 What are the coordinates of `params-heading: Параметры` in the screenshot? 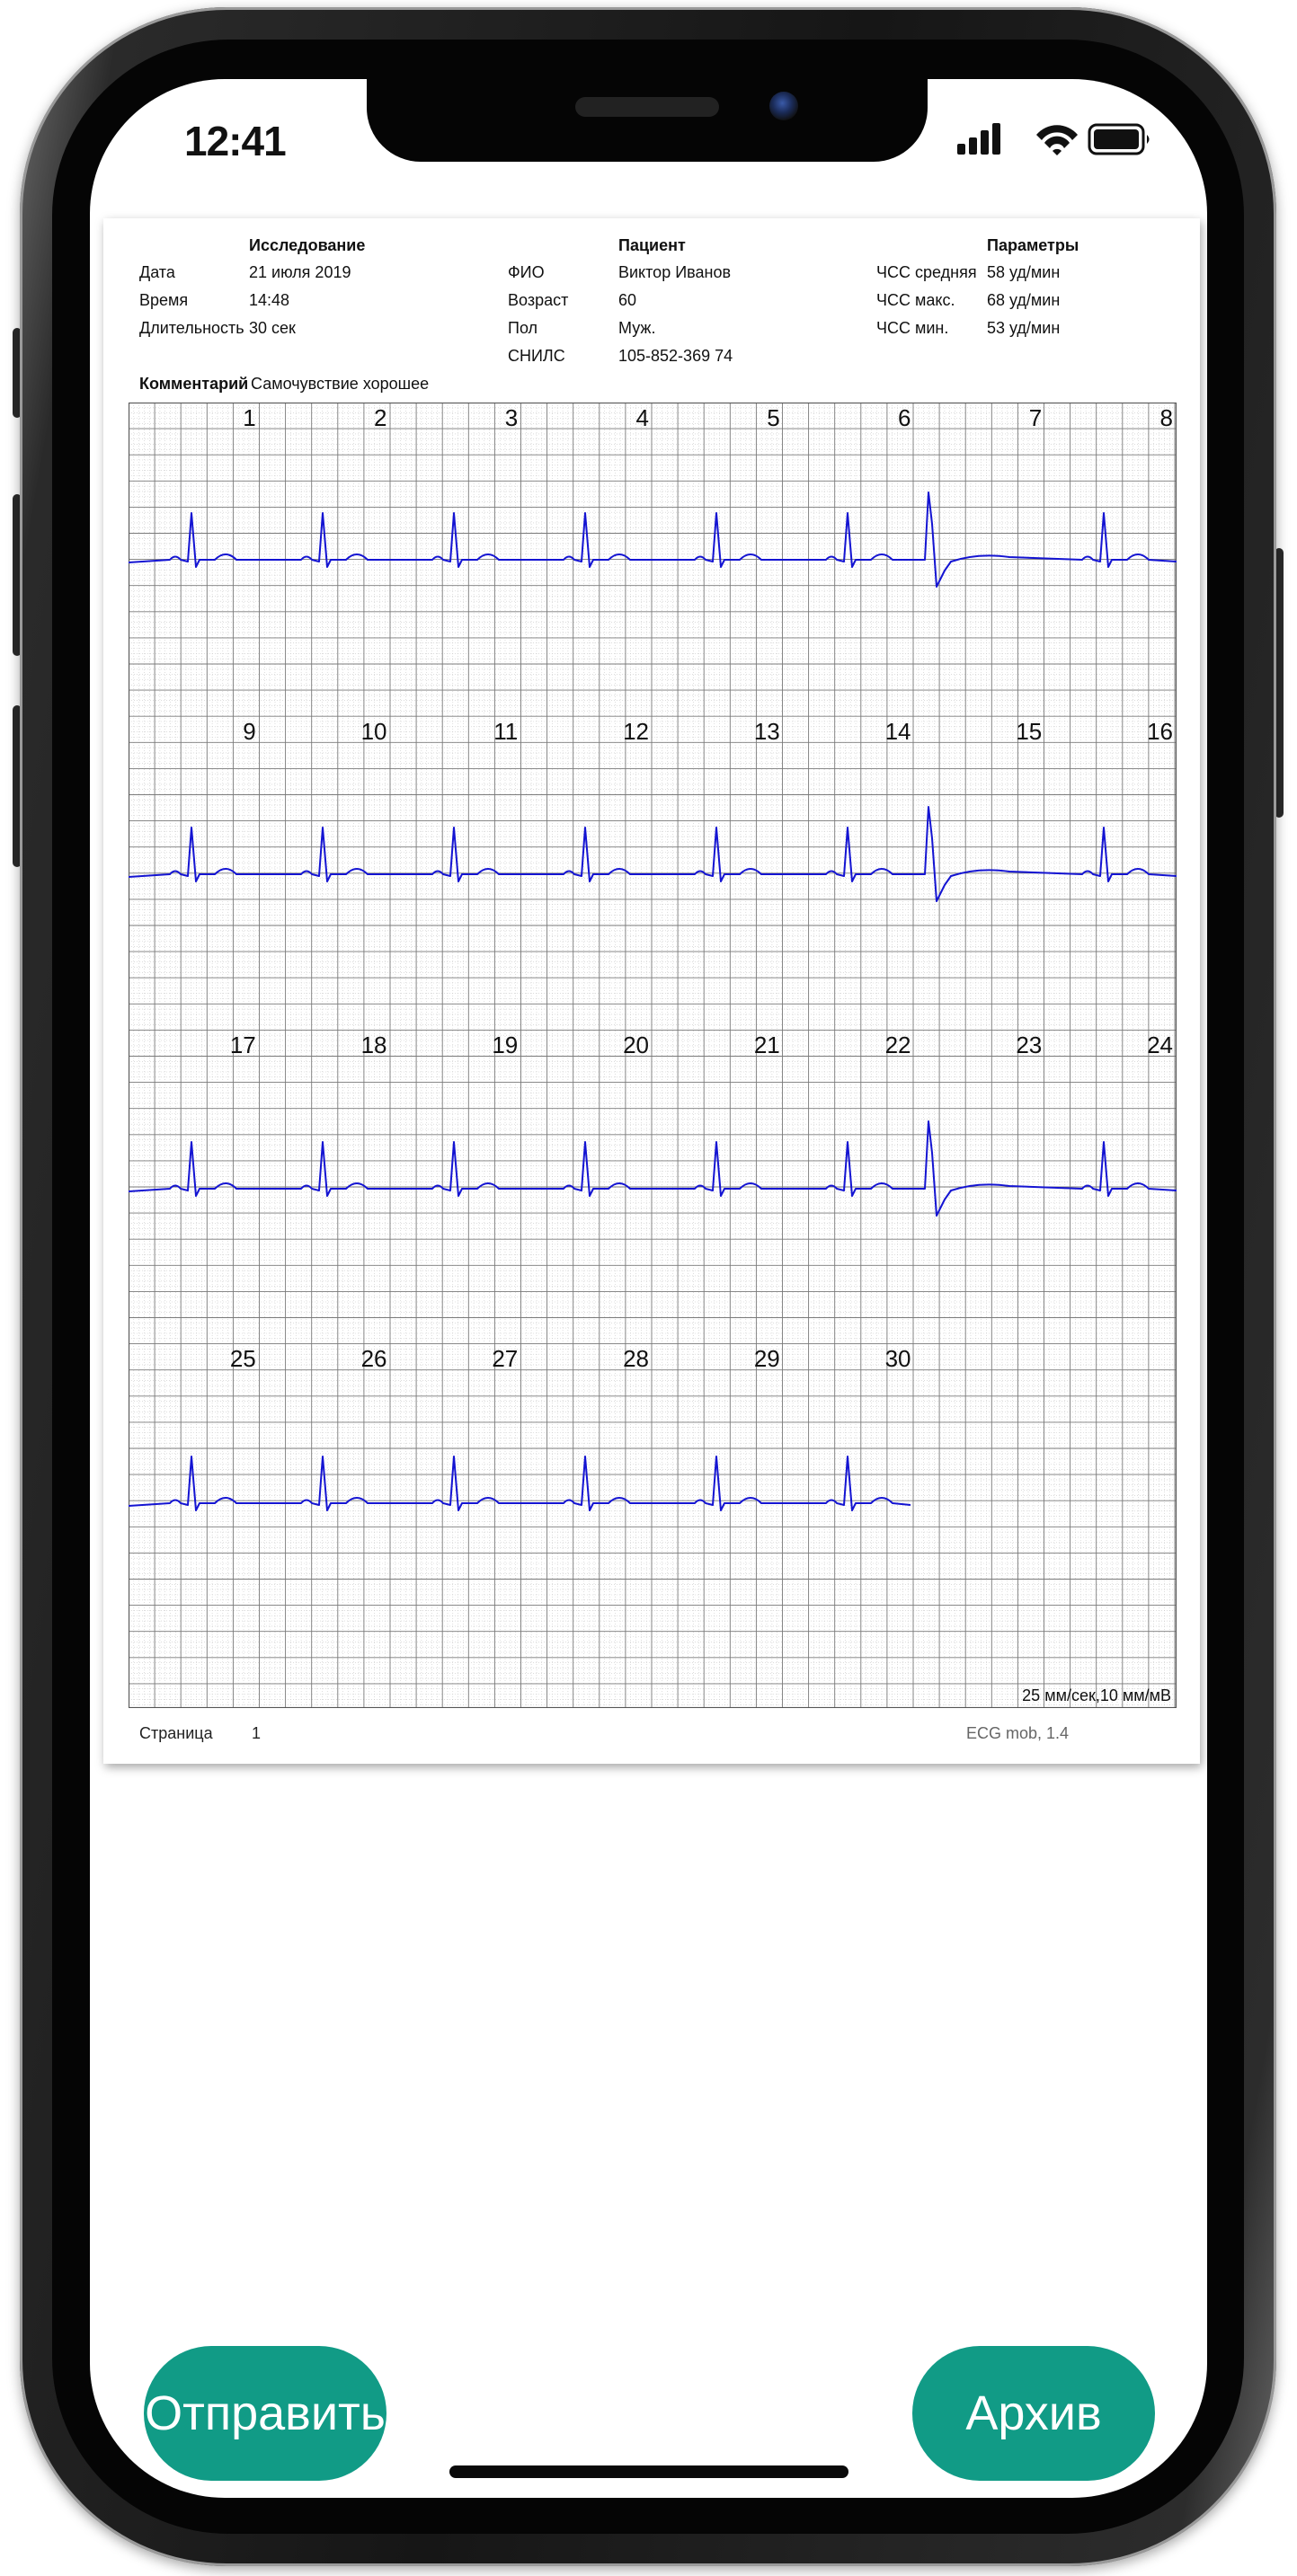 It's located at (1033, 245).